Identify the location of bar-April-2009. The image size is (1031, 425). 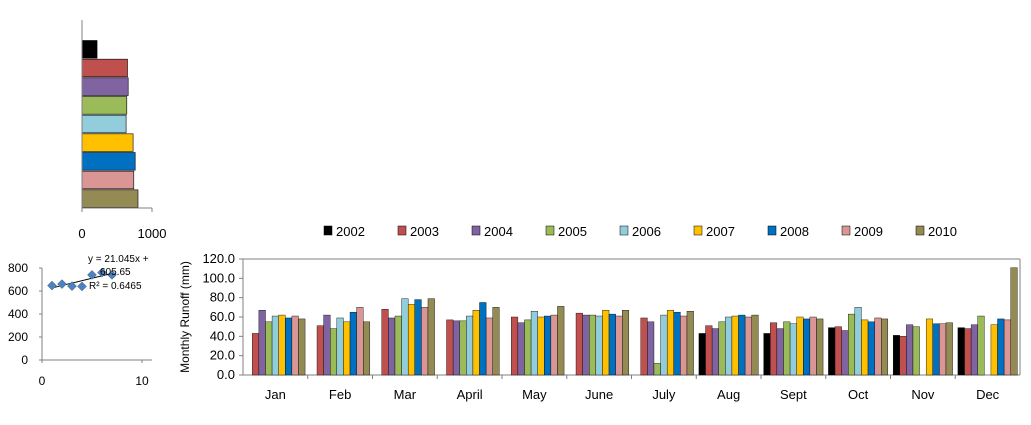
(489, 346).